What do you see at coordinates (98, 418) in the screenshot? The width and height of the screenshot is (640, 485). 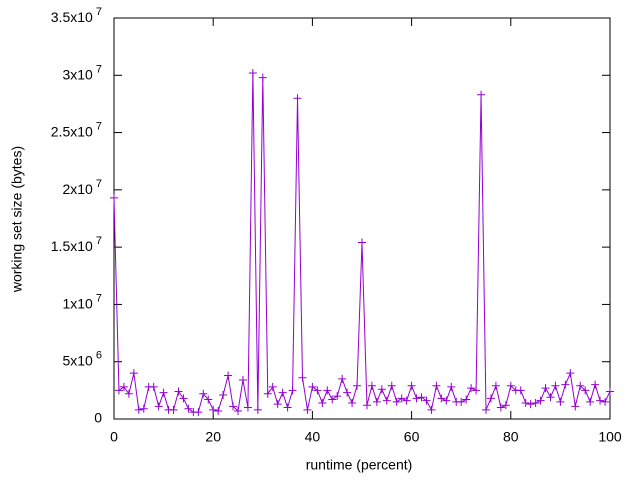 I see `y-tick-label: 0` at bounding box center [98, 418].